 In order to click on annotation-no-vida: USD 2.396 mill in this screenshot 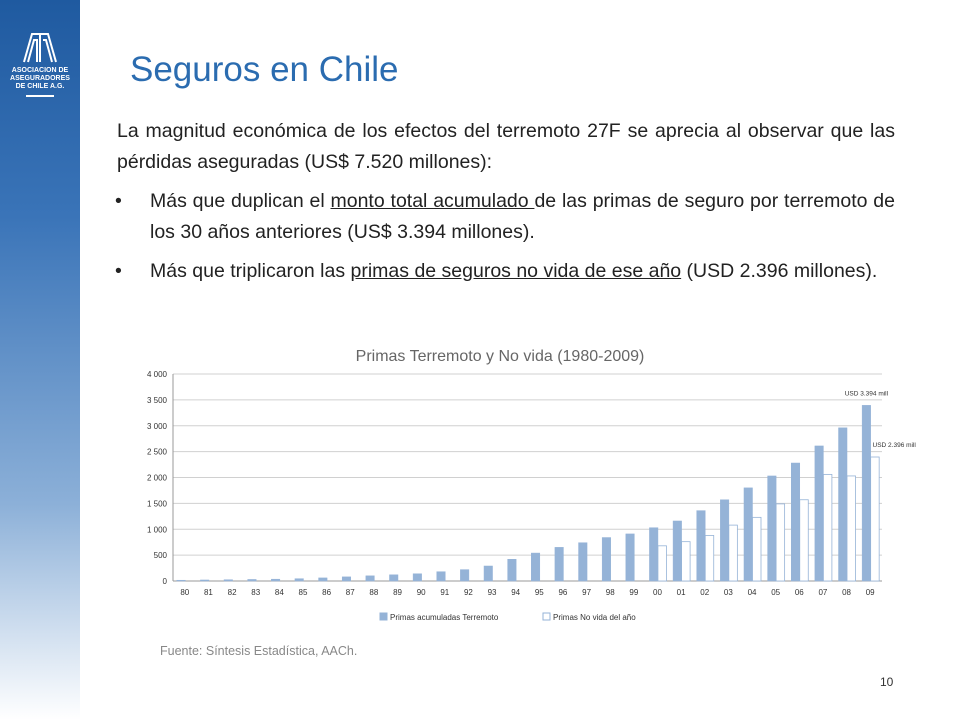, I will do `click(895, 445)`.